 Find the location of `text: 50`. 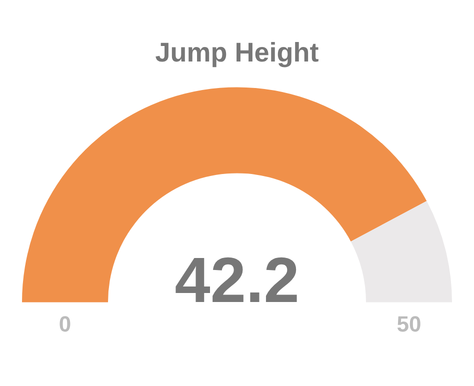

text: 50 is located at coordinates (409, 323).